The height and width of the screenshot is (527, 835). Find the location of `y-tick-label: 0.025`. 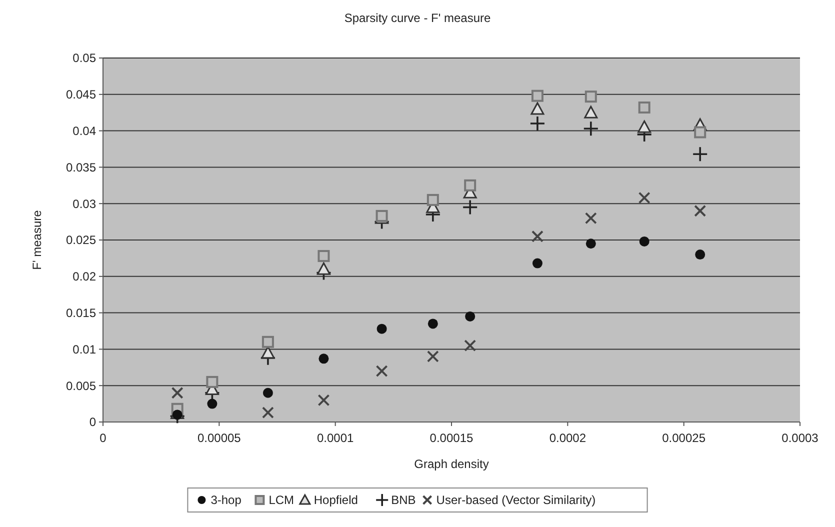

y-tick-label: 0.025 is located at coordinates (81, 240).